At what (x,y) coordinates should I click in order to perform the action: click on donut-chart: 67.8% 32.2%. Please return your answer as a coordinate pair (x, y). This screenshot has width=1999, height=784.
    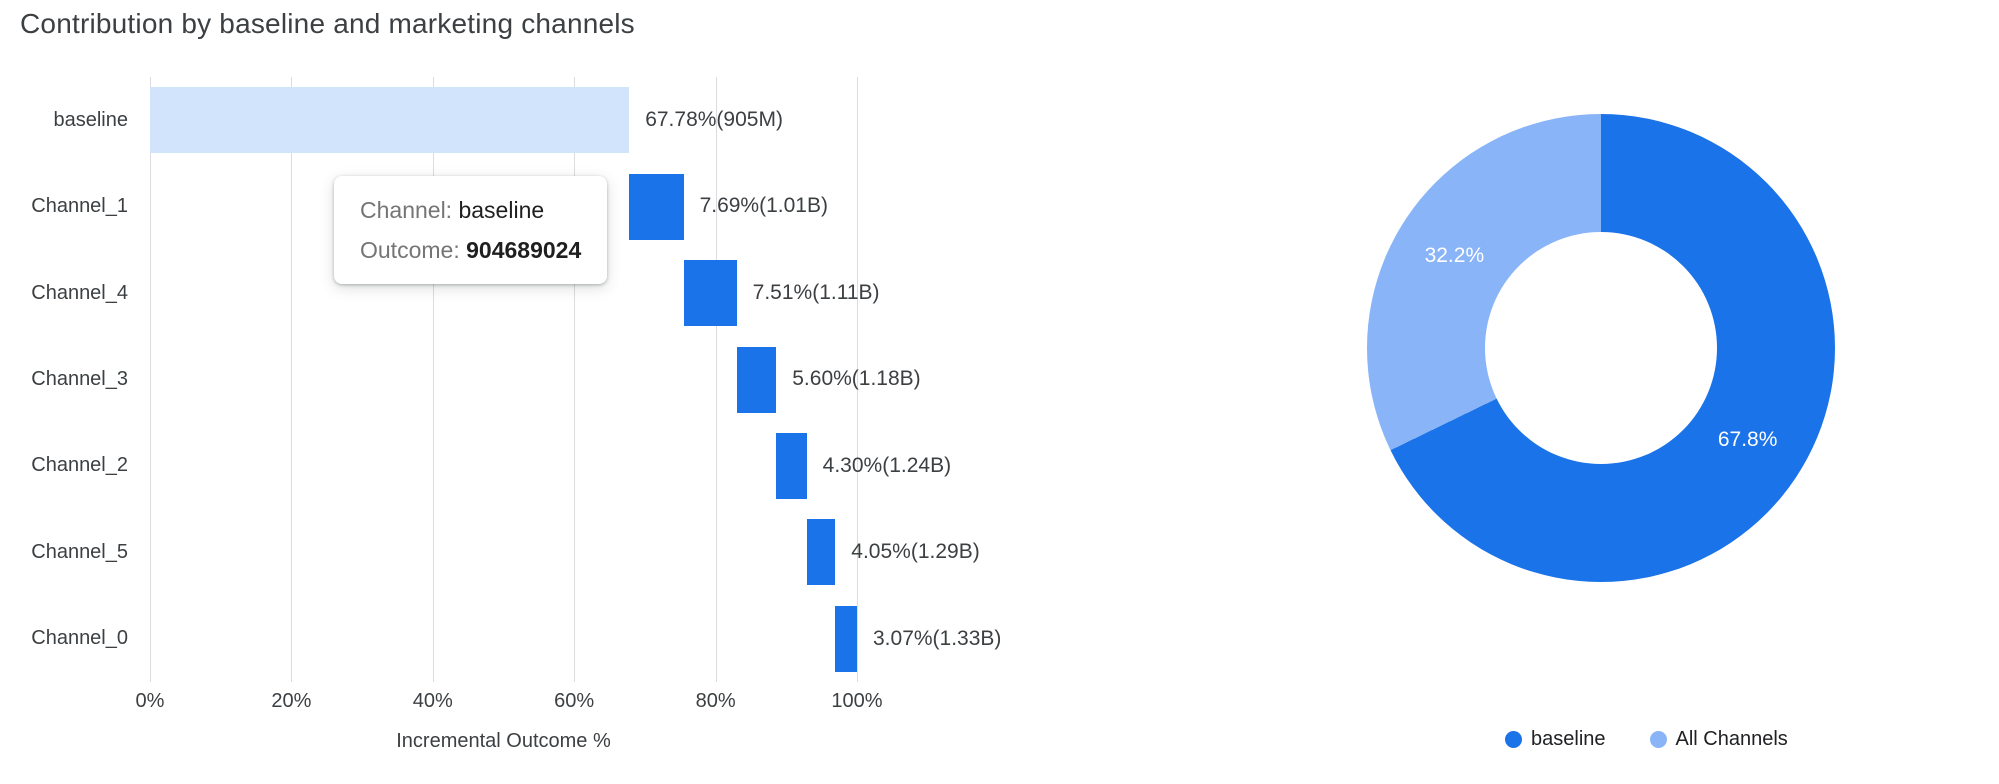
    Looking at the image, I should click on (1601, 348).